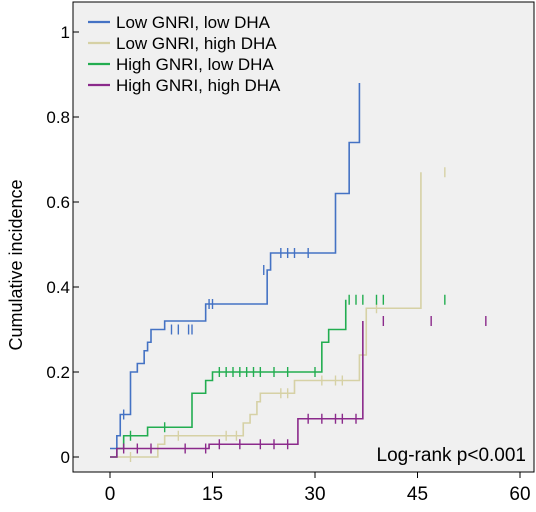 The image size is (536, 512). I want to click on y-tick-label: 0.8, so click(58, 117).